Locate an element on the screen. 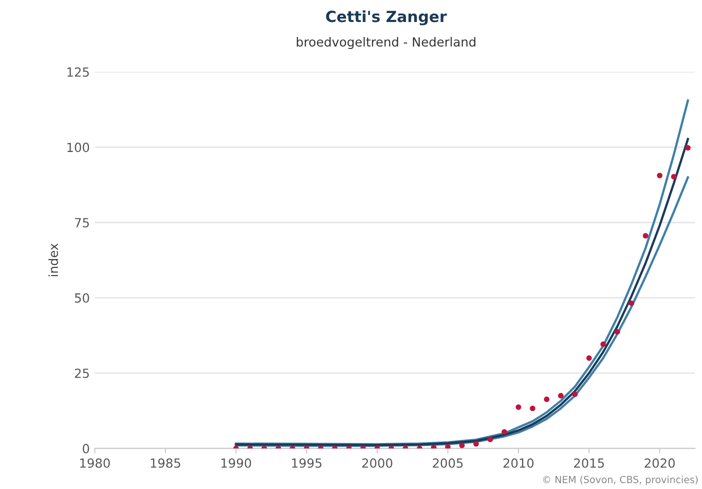 Image resolution: width=702 pixels, height=489 pixels. chart-title: Cetti's Zanger is located at coordinates (386, 18).